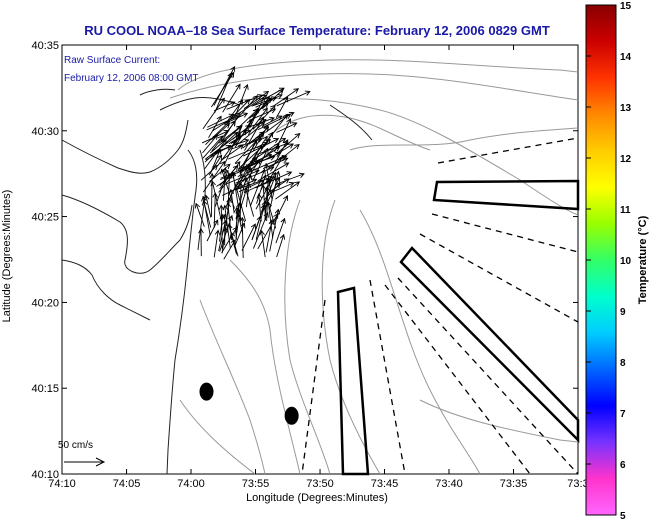 This screenshot has width=651, height=519. What do you see at coordinates (626, 261) in the screenshot?
I see `colorbar-tick-label: 10` at bounding box center [626, 261].